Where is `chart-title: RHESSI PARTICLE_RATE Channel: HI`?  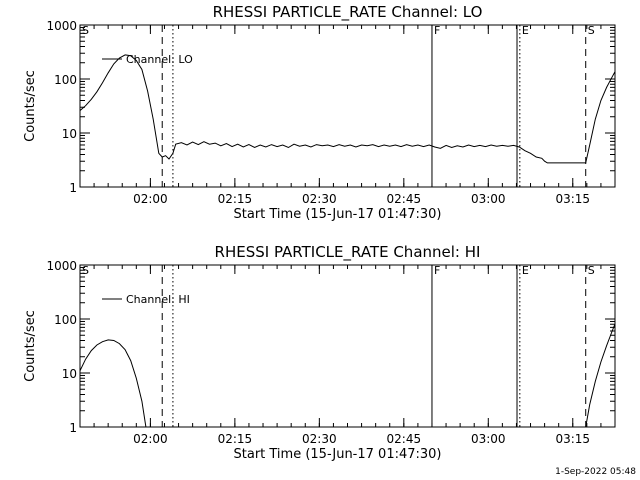
chart-title: RHESSI PARTICLE_RATE Channel: HI is located at coordinates (348, 252).